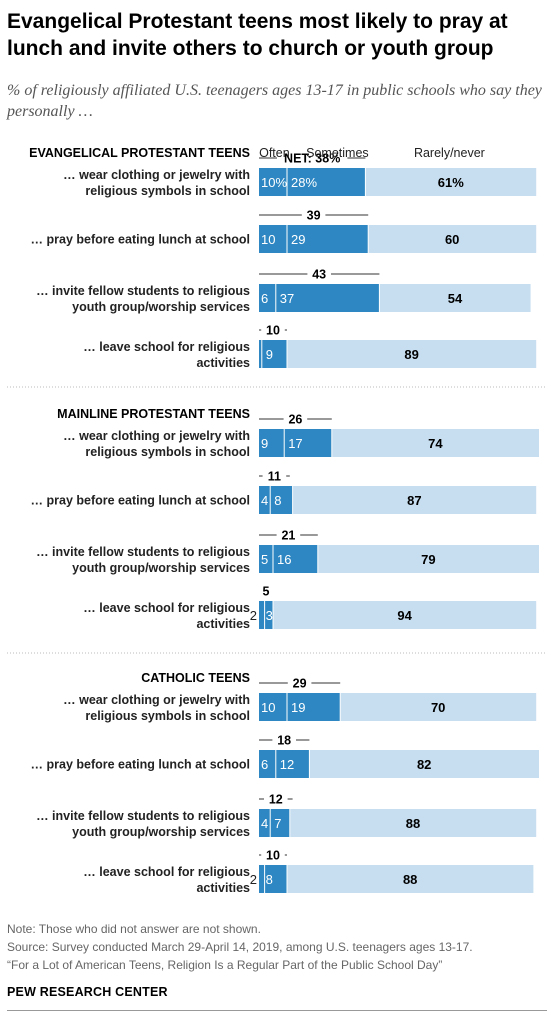 This screenshot has width=554, height=1024. What do you see at coordinates (153, 414) in the screenshot?
I see `group-header: MAINLINE PROTESTANT TEENS` at bounding box center [153, 414].